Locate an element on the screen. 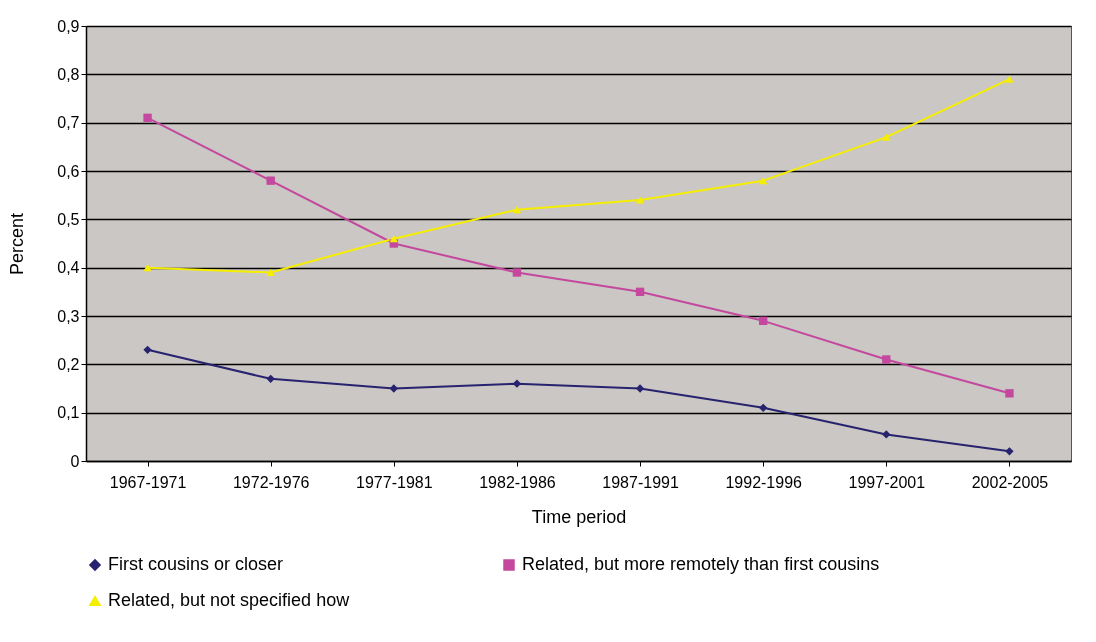 This screenshot has width=1096, height=642. legend-label: Related, but more remotely than first cousins is located at coordinates (701, 564).